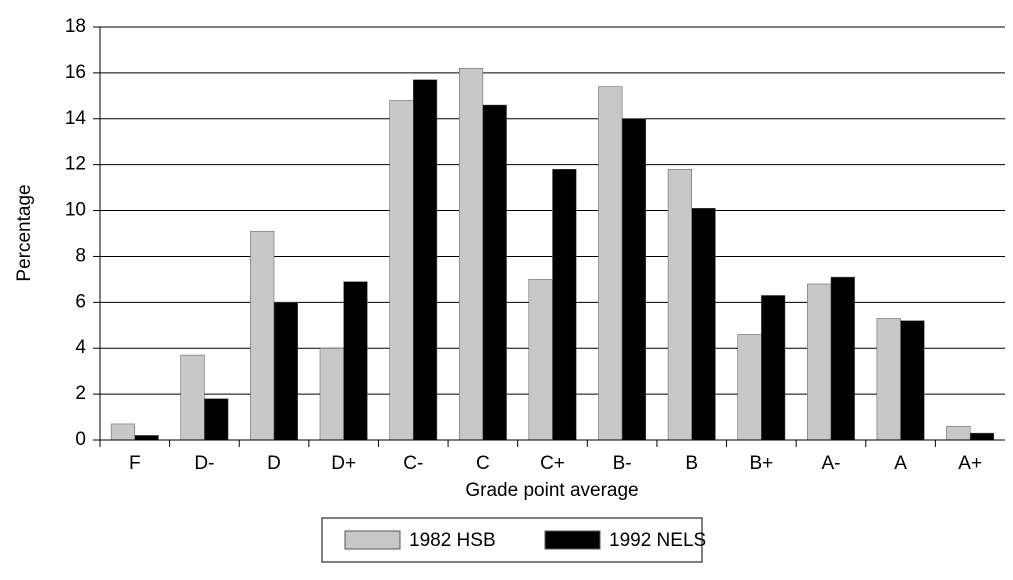 This screenshot has height=580, width=1013. What do you see at coordinates (75, 72) in the screenshot?
I see `y-tick-label: 16` at bounding box center [75, 72].